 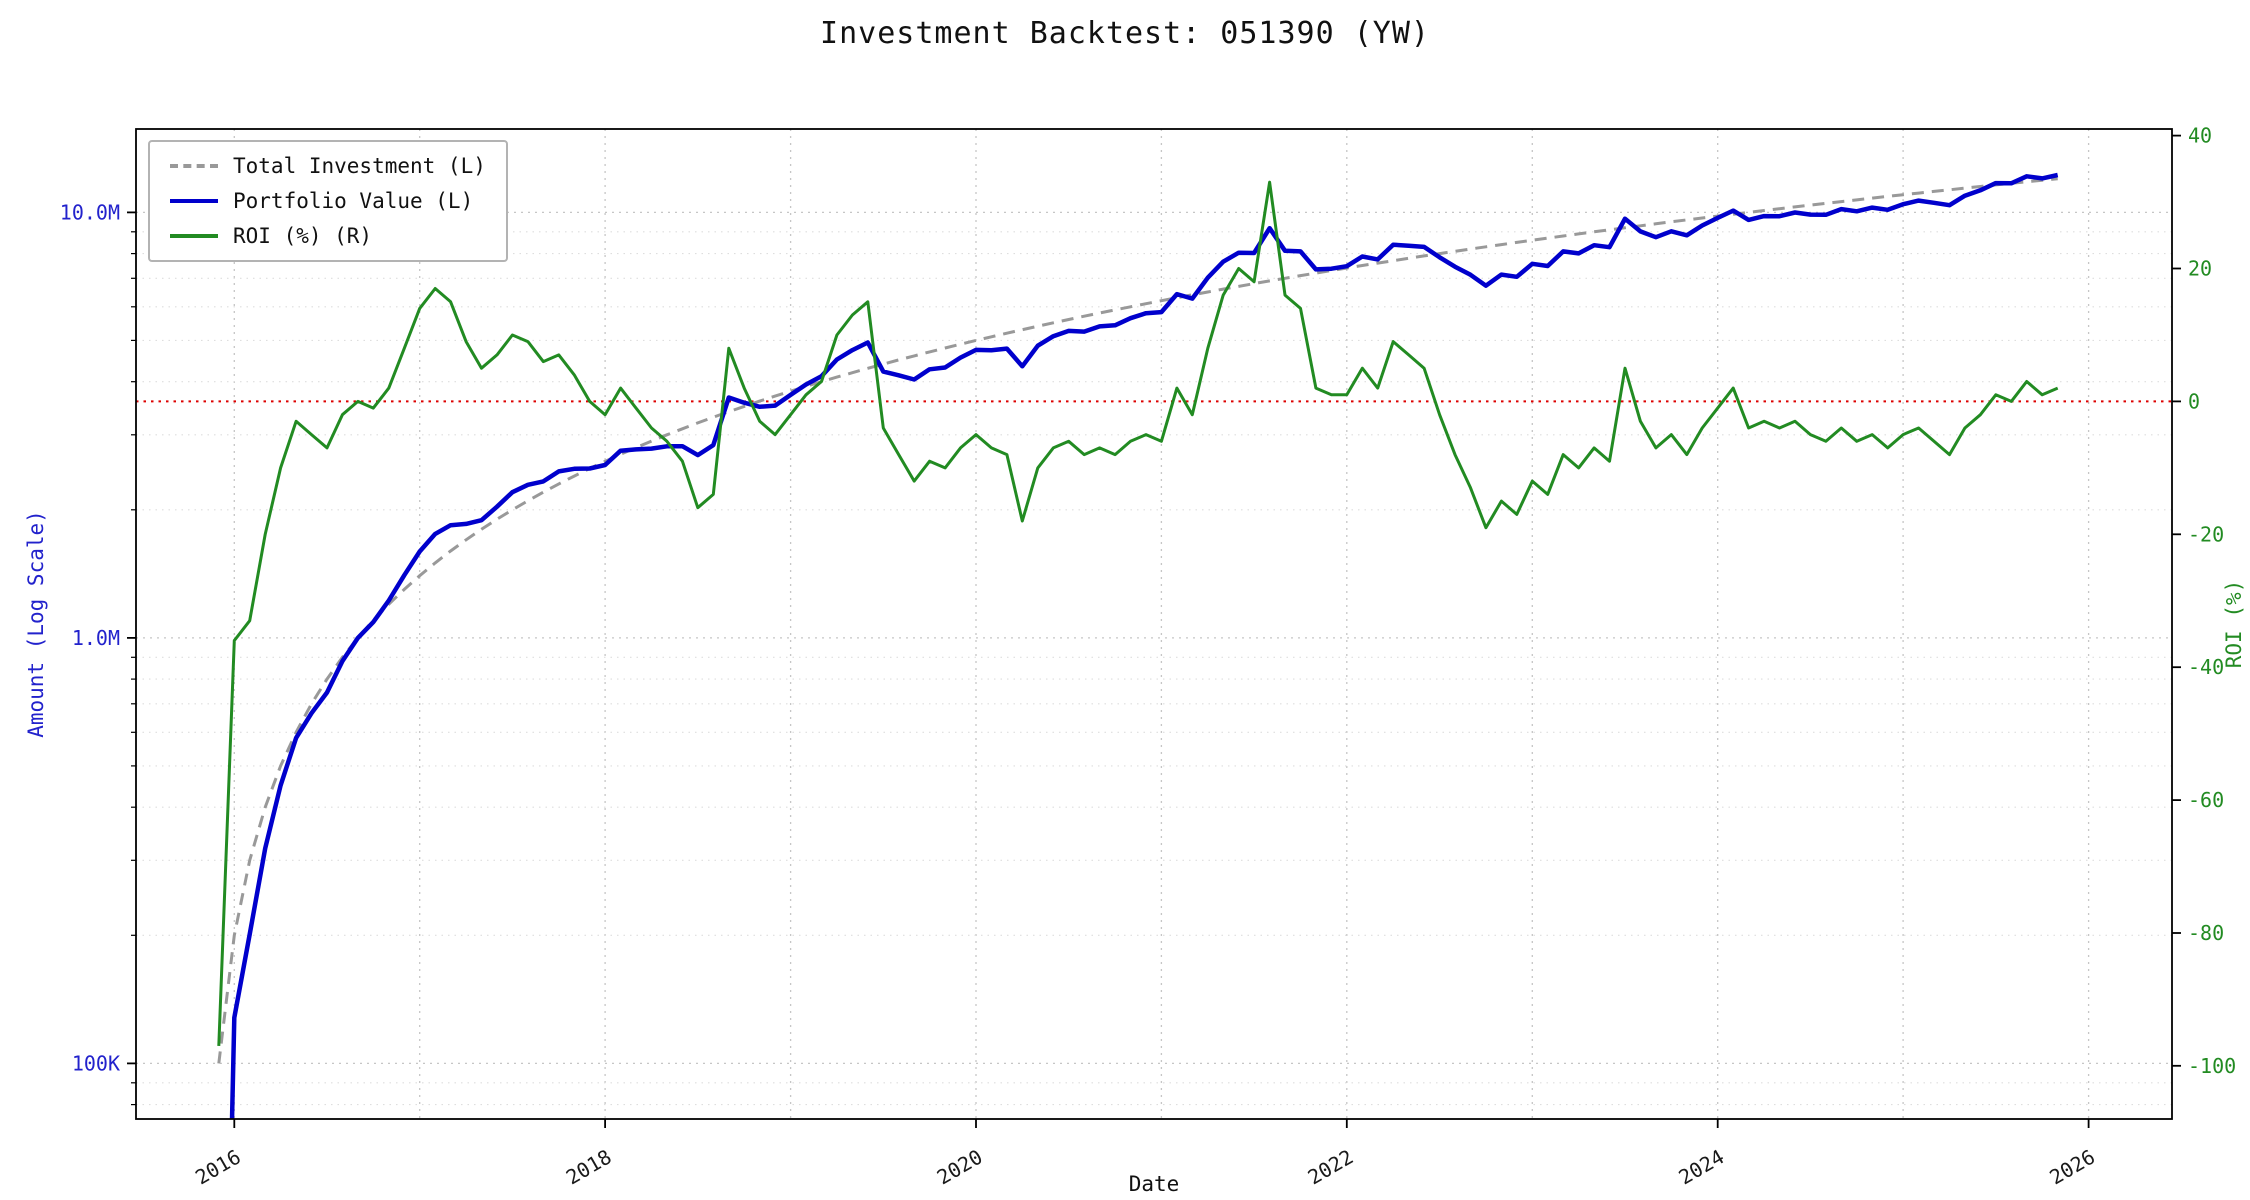 I want to click on legend-item-roi: ROI (%) (R), so click(x=328, y=236).